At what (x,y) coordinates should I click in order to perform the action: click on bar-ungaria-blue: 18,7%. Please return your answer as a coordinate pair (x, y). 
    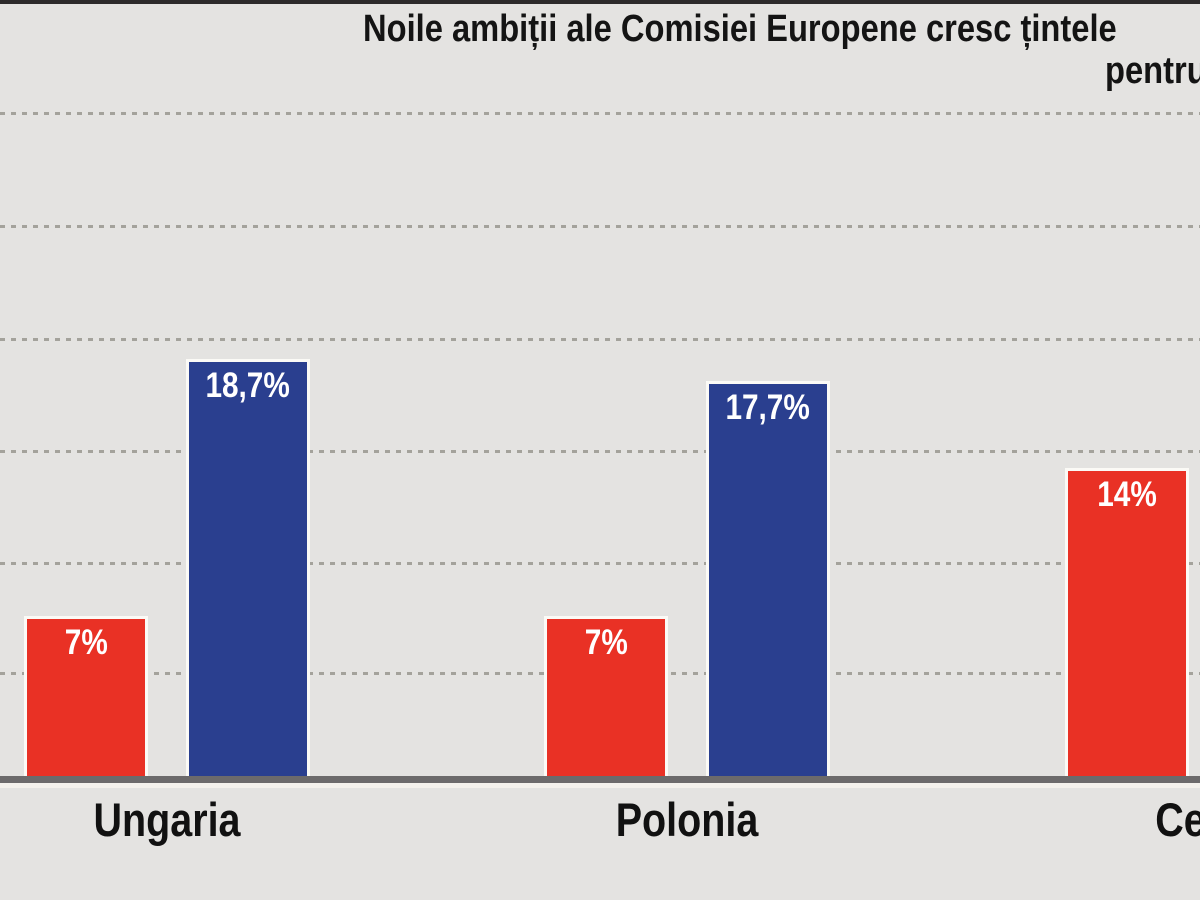
    Looking at the image, I should click on (248, 569).